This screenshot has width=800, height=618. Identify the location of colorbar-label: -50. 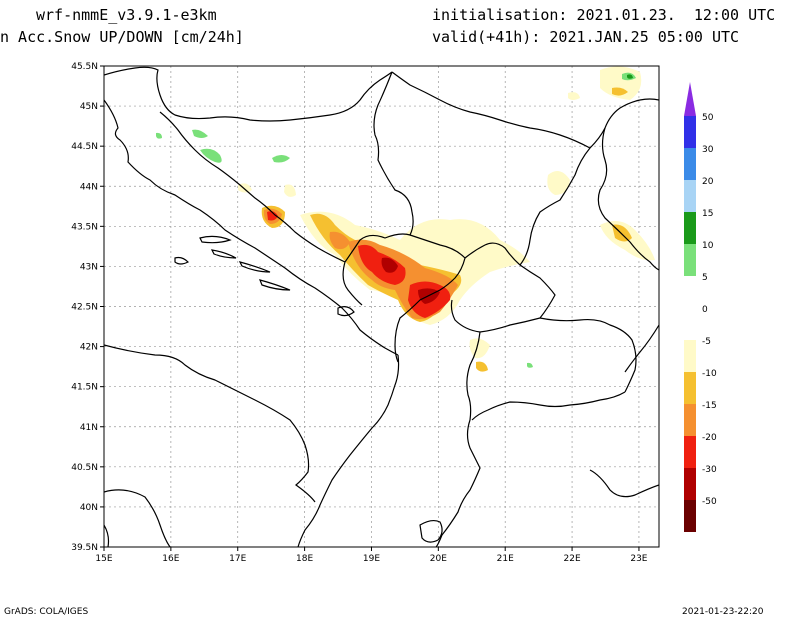
(709, 502).